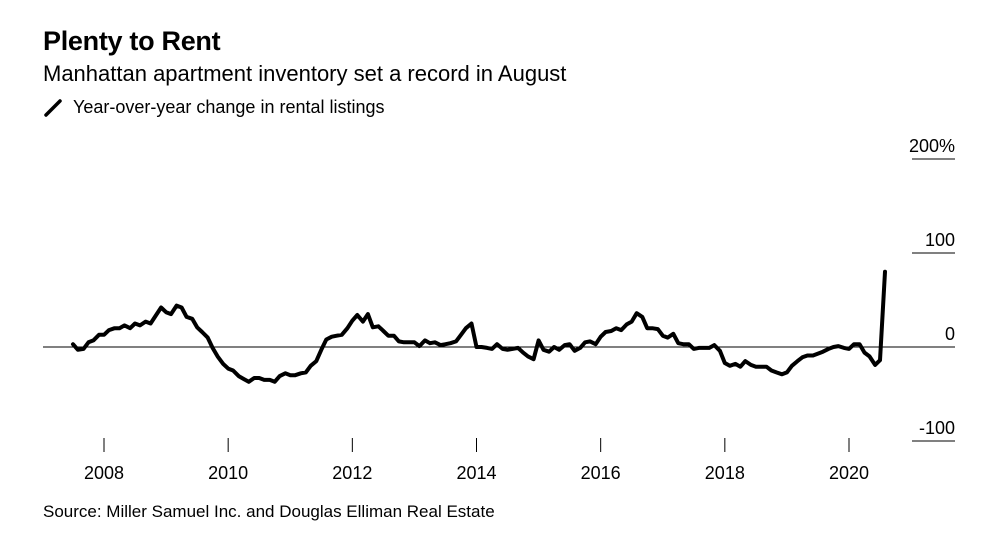  Describe the element at coordinates (601, 473) in the screenshot. I see `x-tick-label: 2016` at that location.